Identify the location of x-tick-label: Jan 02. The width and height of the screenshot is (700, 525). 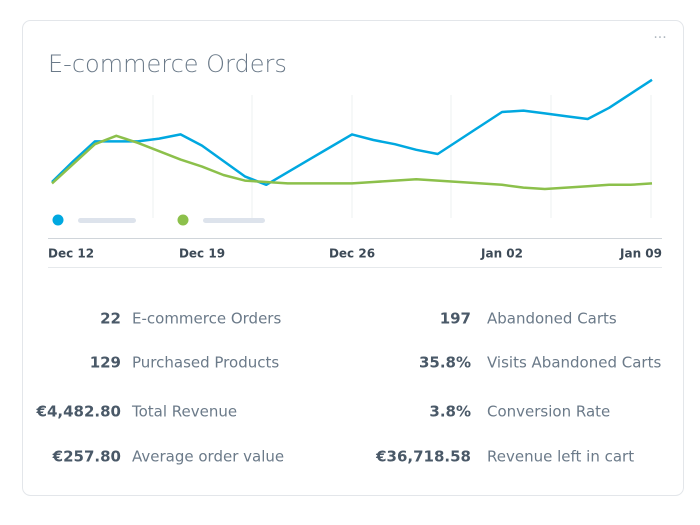
(501, 254).